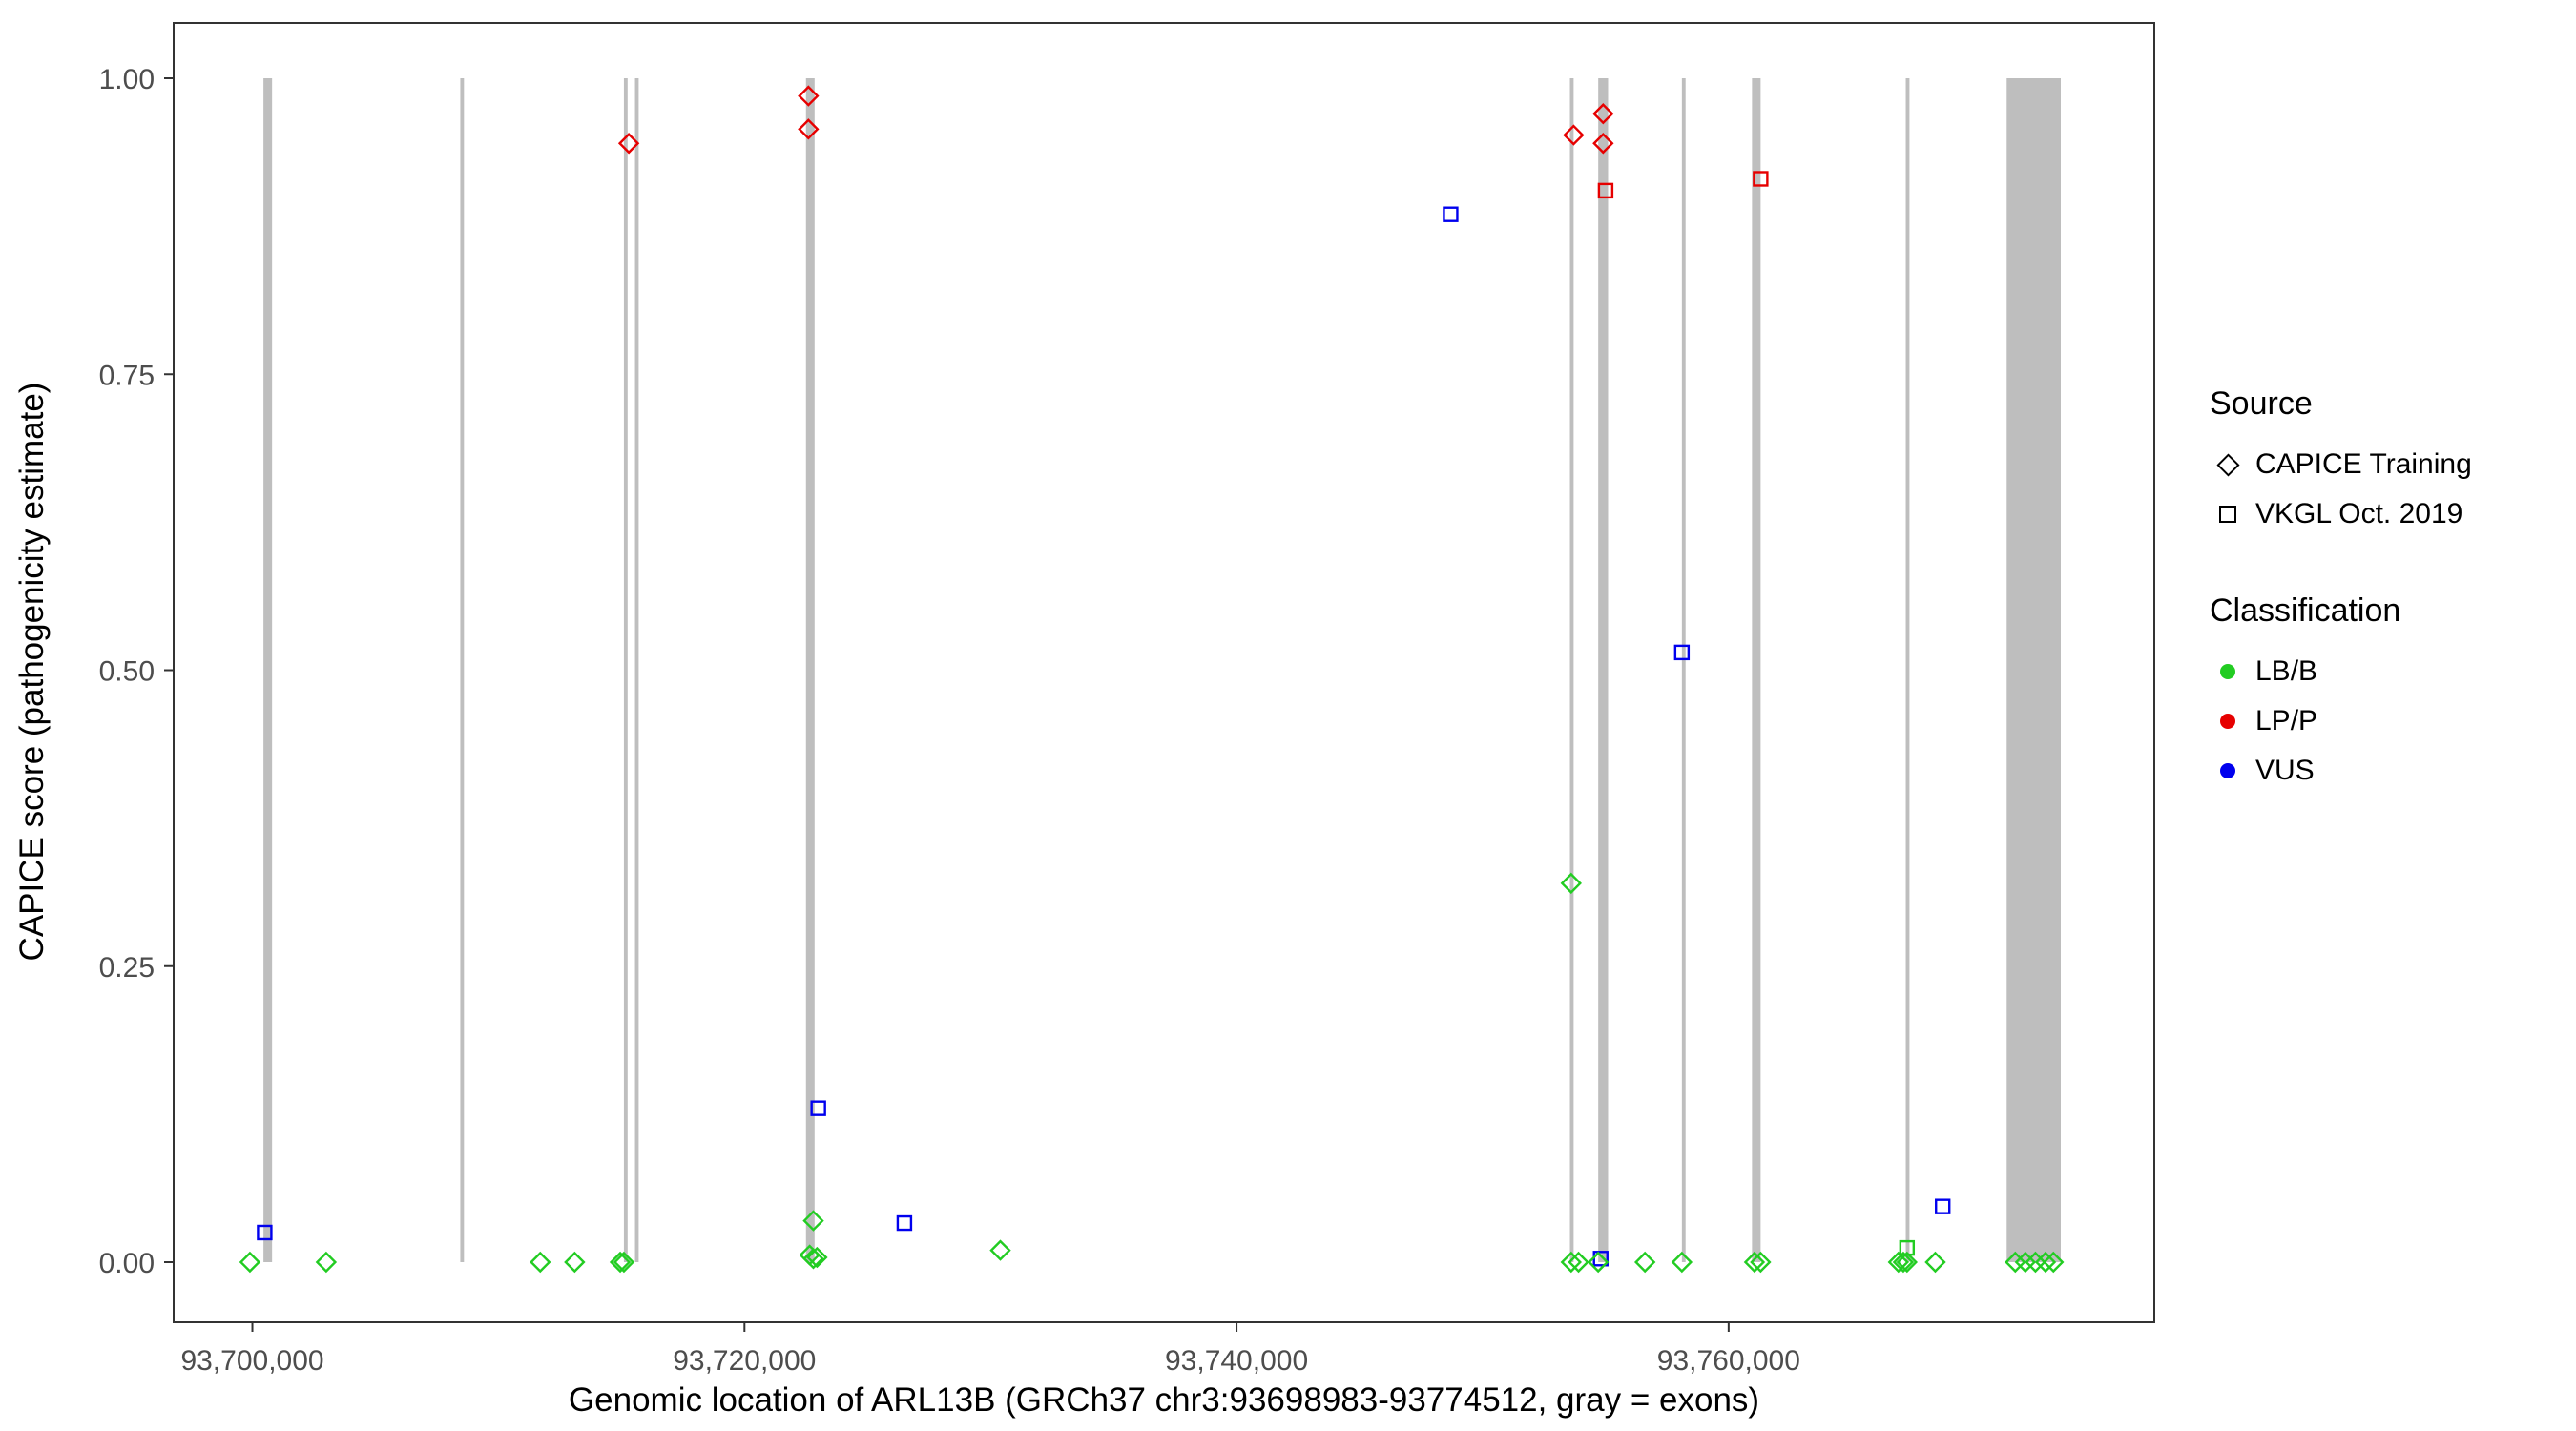 This screenshot has height=1431, width=2576. I want to click on x-tick-label: 93,760,000, so click(1728, 1361).